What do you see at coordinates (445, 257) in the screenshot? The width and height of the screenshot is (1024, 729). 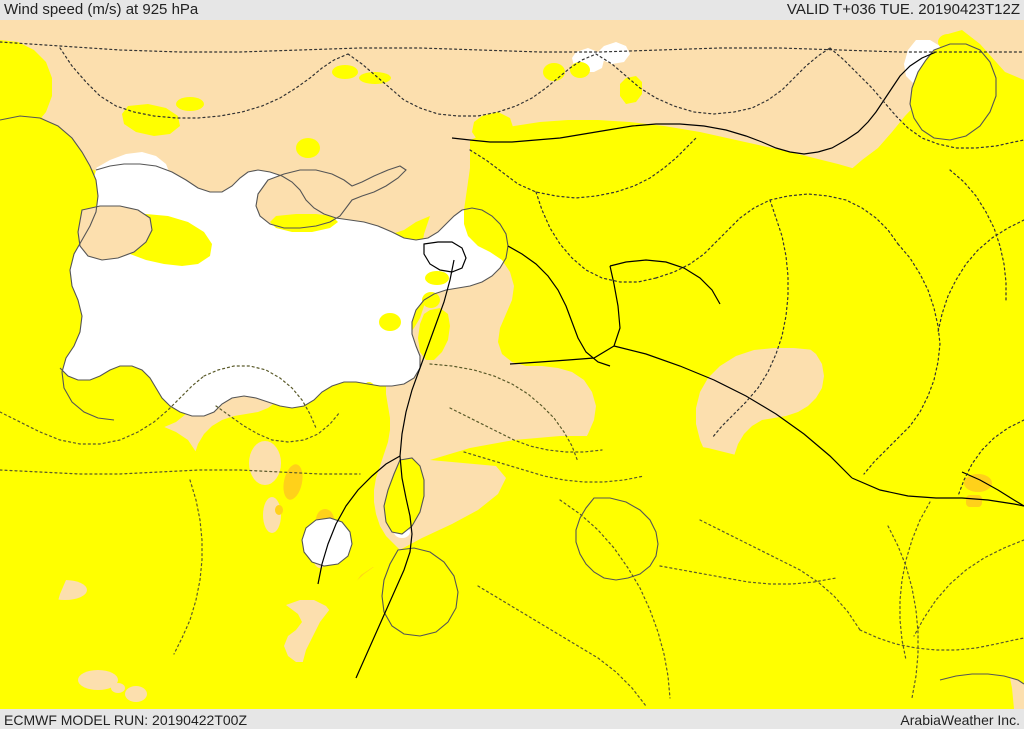 I see `border-lebanon` at bounding box center [445, 257].